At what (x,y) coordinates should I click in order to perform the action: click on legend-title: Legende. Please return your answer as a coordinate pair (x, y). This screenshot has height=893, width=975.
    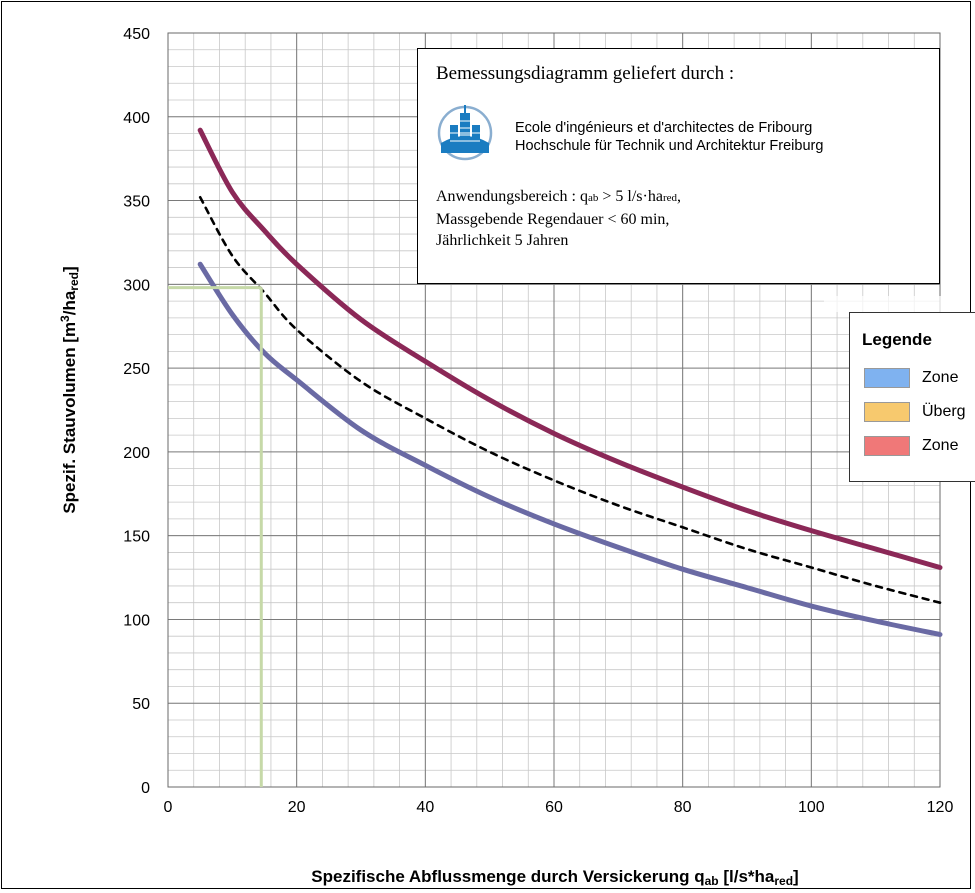
    Looking at the image, I should click on (897, 339).